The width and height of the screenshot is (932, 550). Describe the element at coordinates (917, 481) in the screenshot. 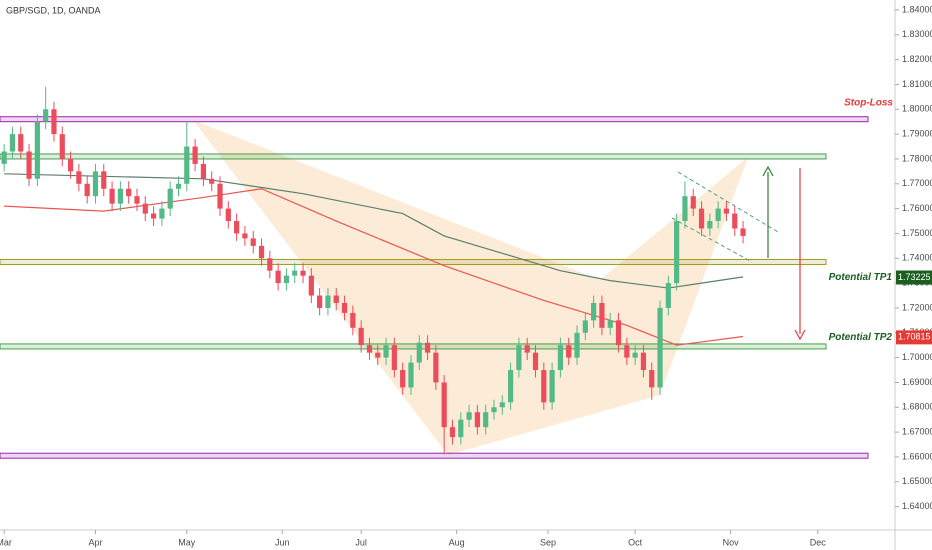

I see `y-tick-label: 1.65000` at that location.